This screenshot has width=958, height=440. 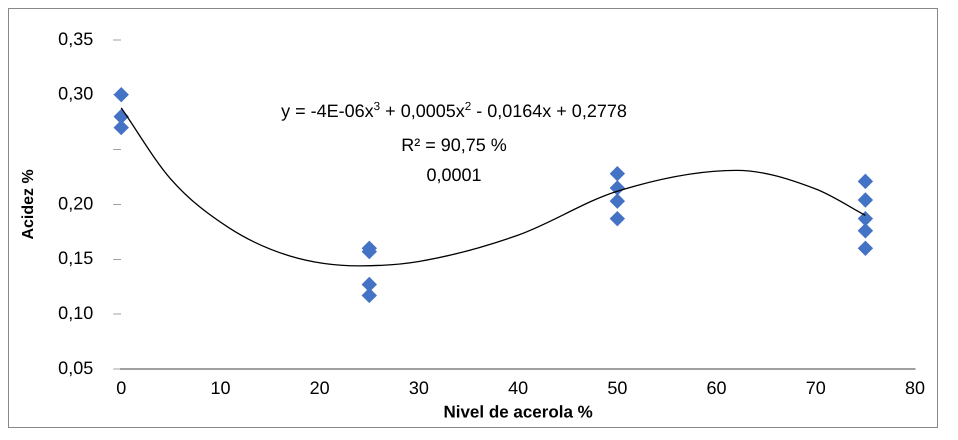 What do you see at coordinates (76, 94) in the screenshot?
I see `y-tick-label: 0,30` at bounding box center [76, 94].